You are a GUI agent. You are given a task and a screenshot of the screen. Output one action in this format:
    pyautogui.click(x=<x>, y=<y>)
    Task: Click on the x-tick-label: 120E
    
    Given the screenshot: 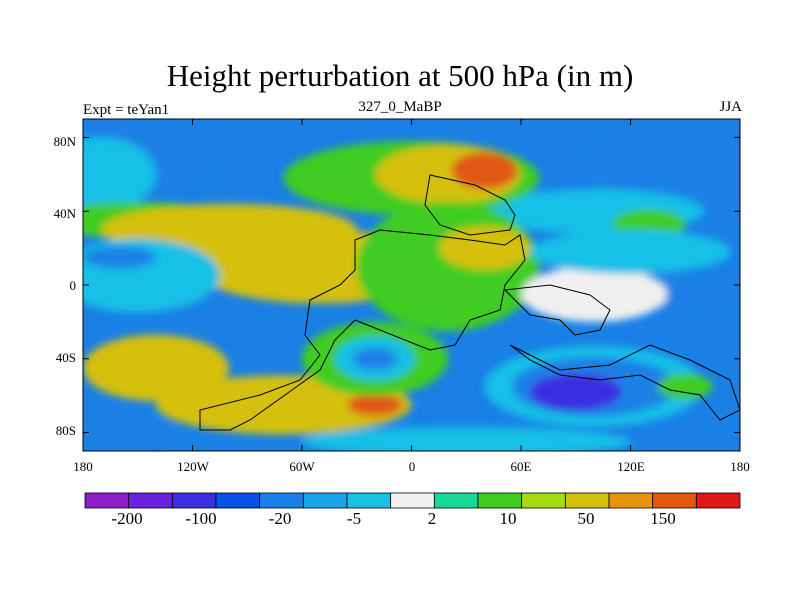 What is the action you would take?
    pyautogui.click(x=631, y=466)
    